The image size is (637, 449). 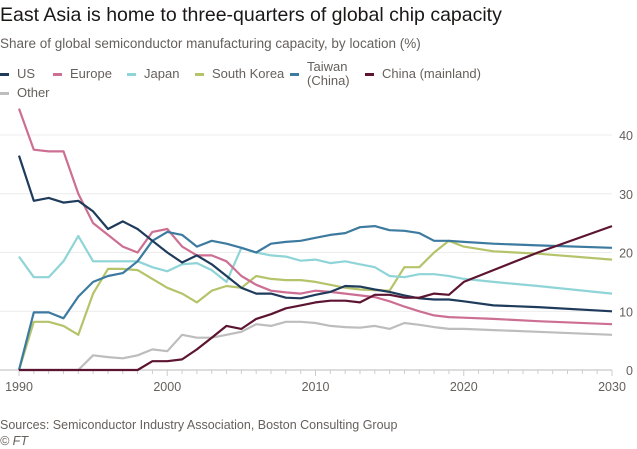 I want to click on legend-us: US, so click(x=17, y=74).